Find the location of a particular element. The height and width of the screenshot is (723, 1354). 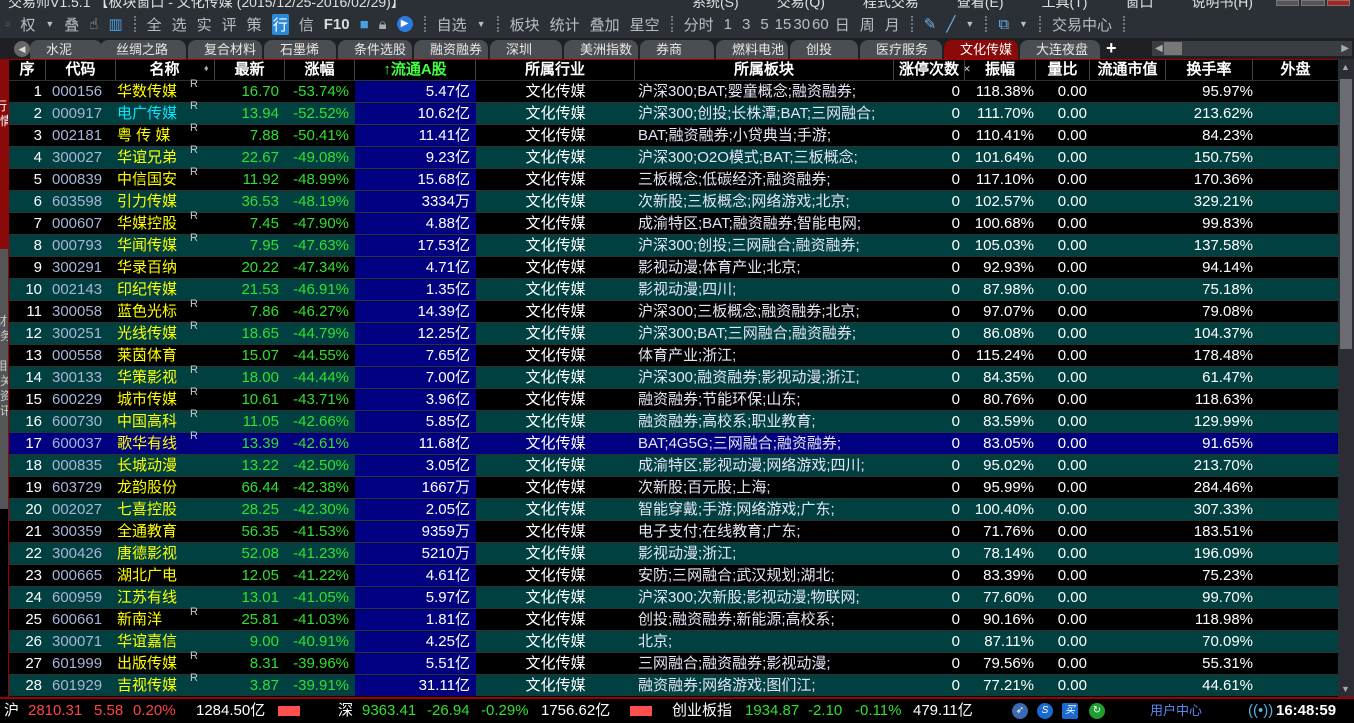

tab-1: 丝绸之路 is located at coordinates (143, 49).